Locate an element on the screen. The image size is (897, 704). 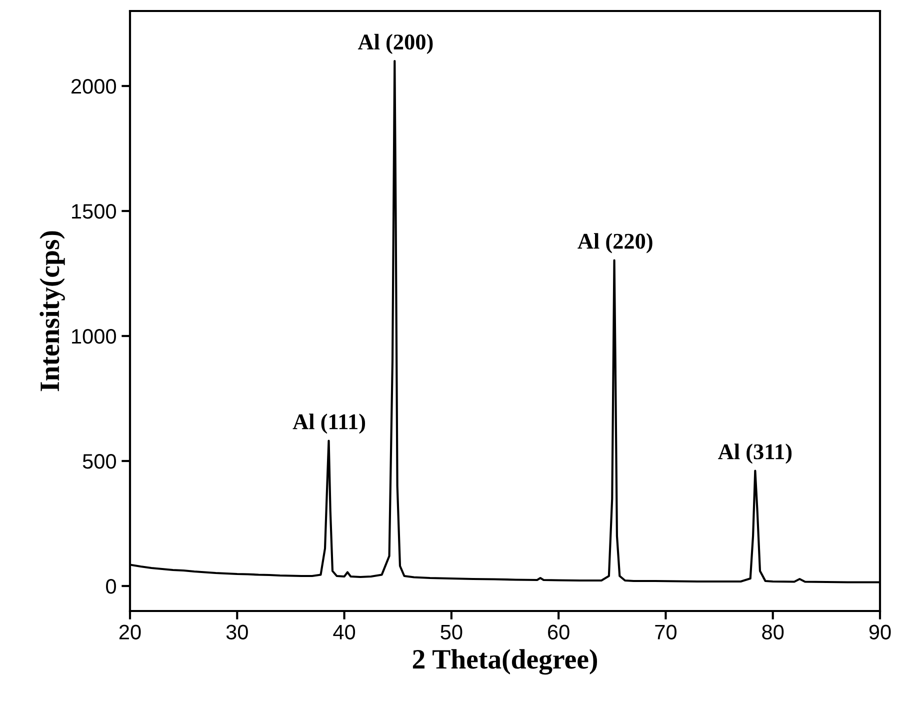
x-tick-label: 70 is located at coordinates (665, 632).